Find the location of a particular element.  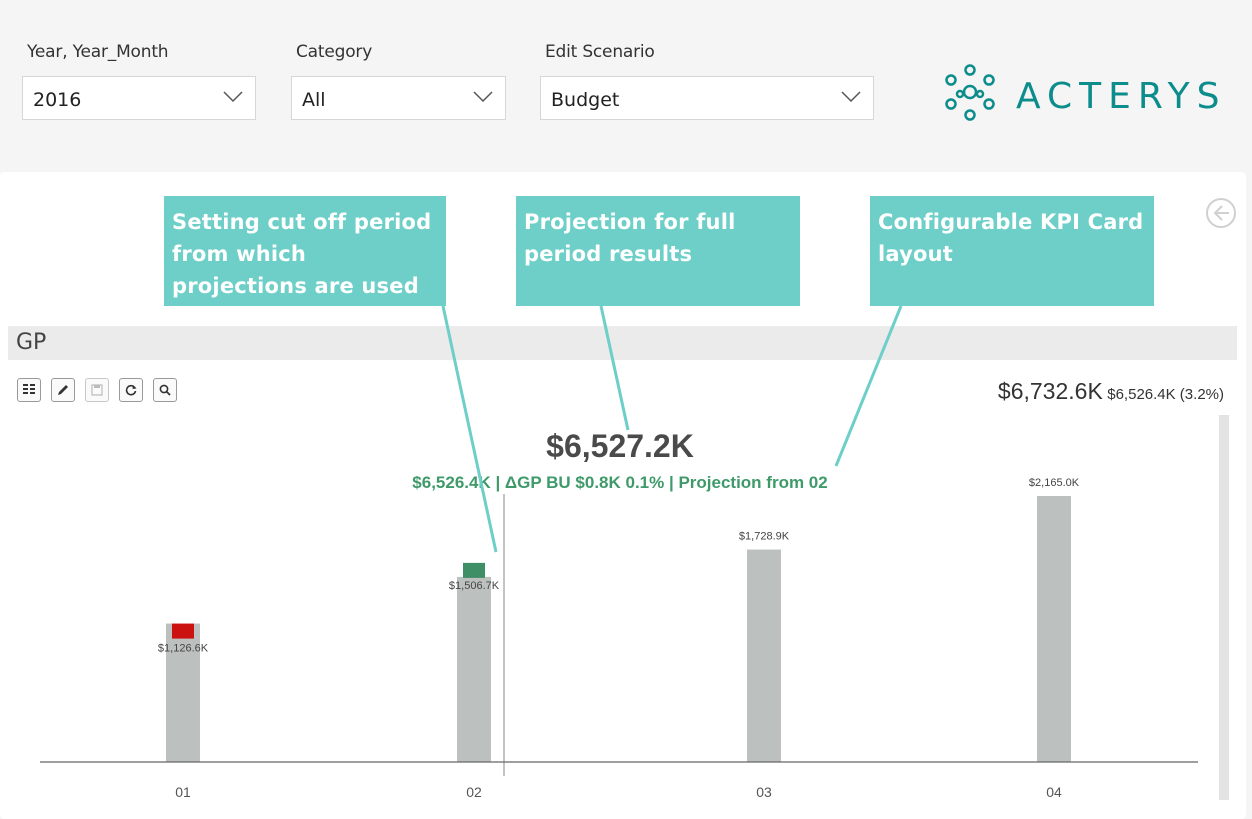

refresh-button is located at coordinates (131, 390).